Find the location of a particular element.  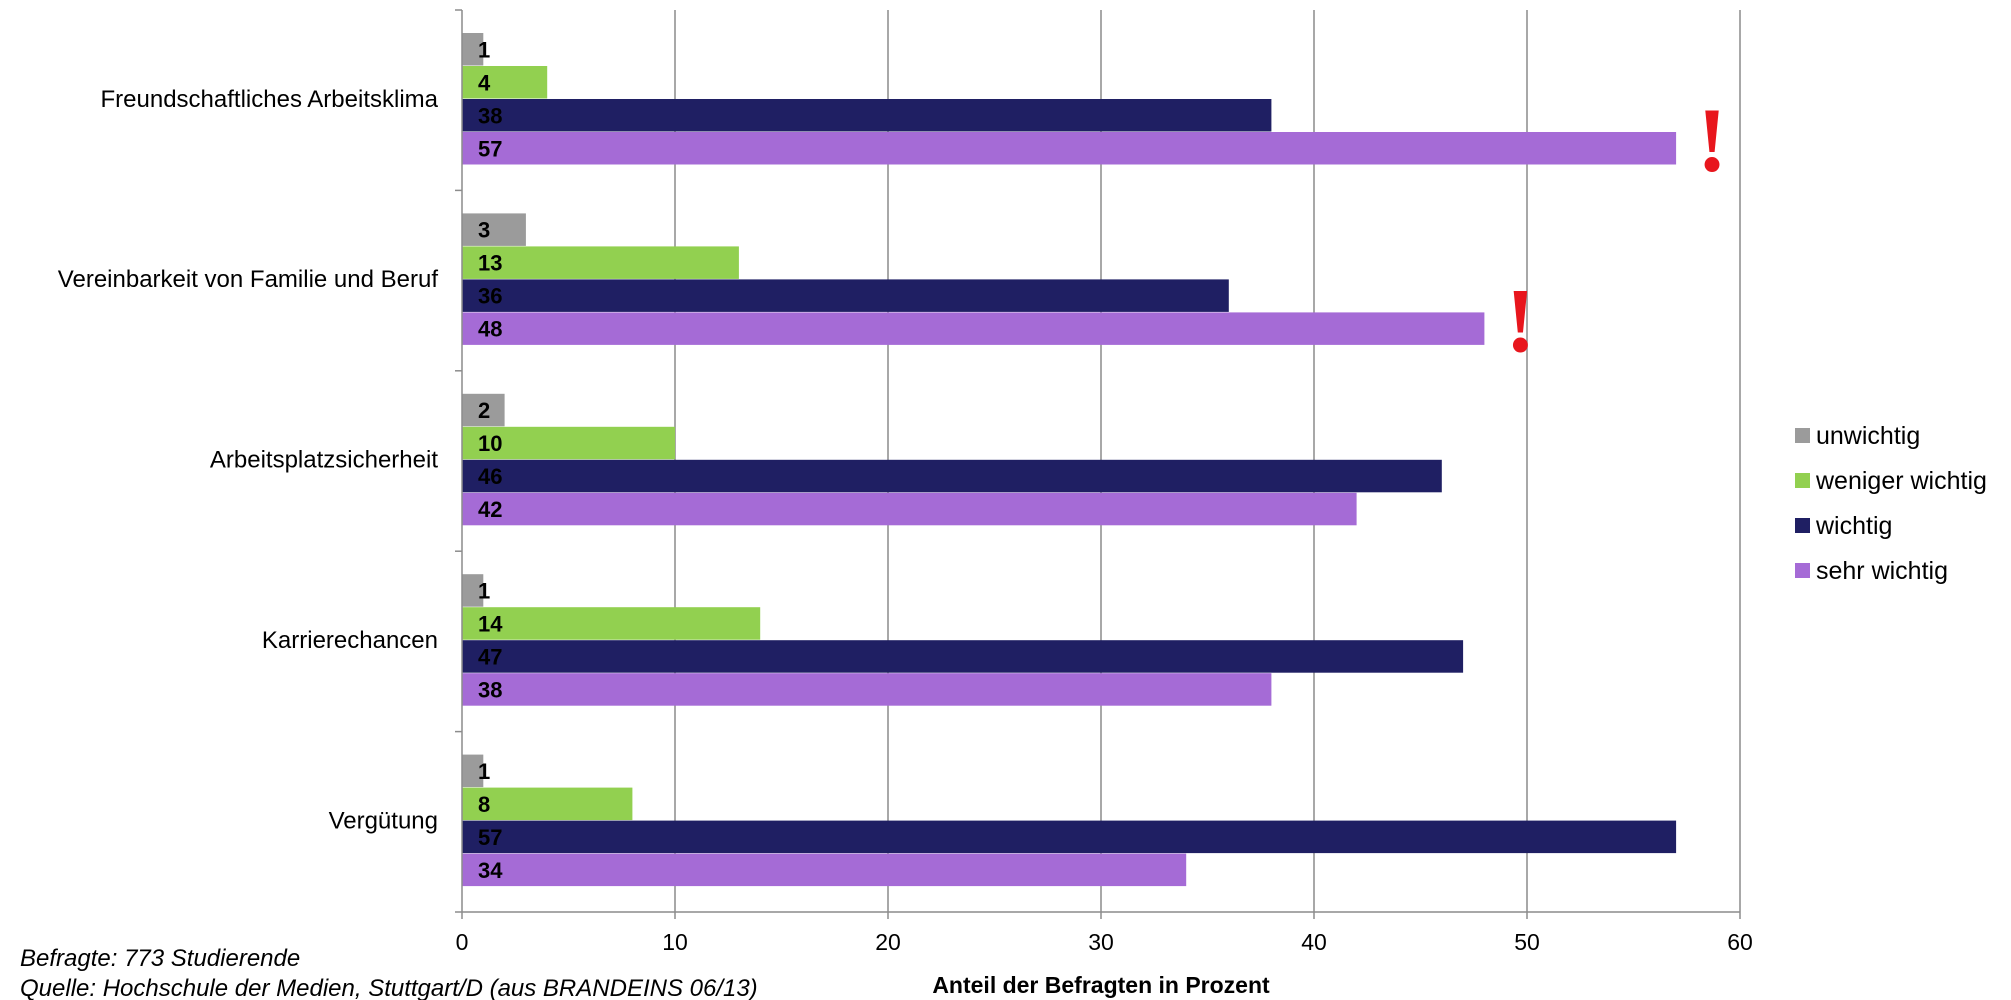

category-label: Arbeitsplatzsicherheit is located at coordinates (324, 460).